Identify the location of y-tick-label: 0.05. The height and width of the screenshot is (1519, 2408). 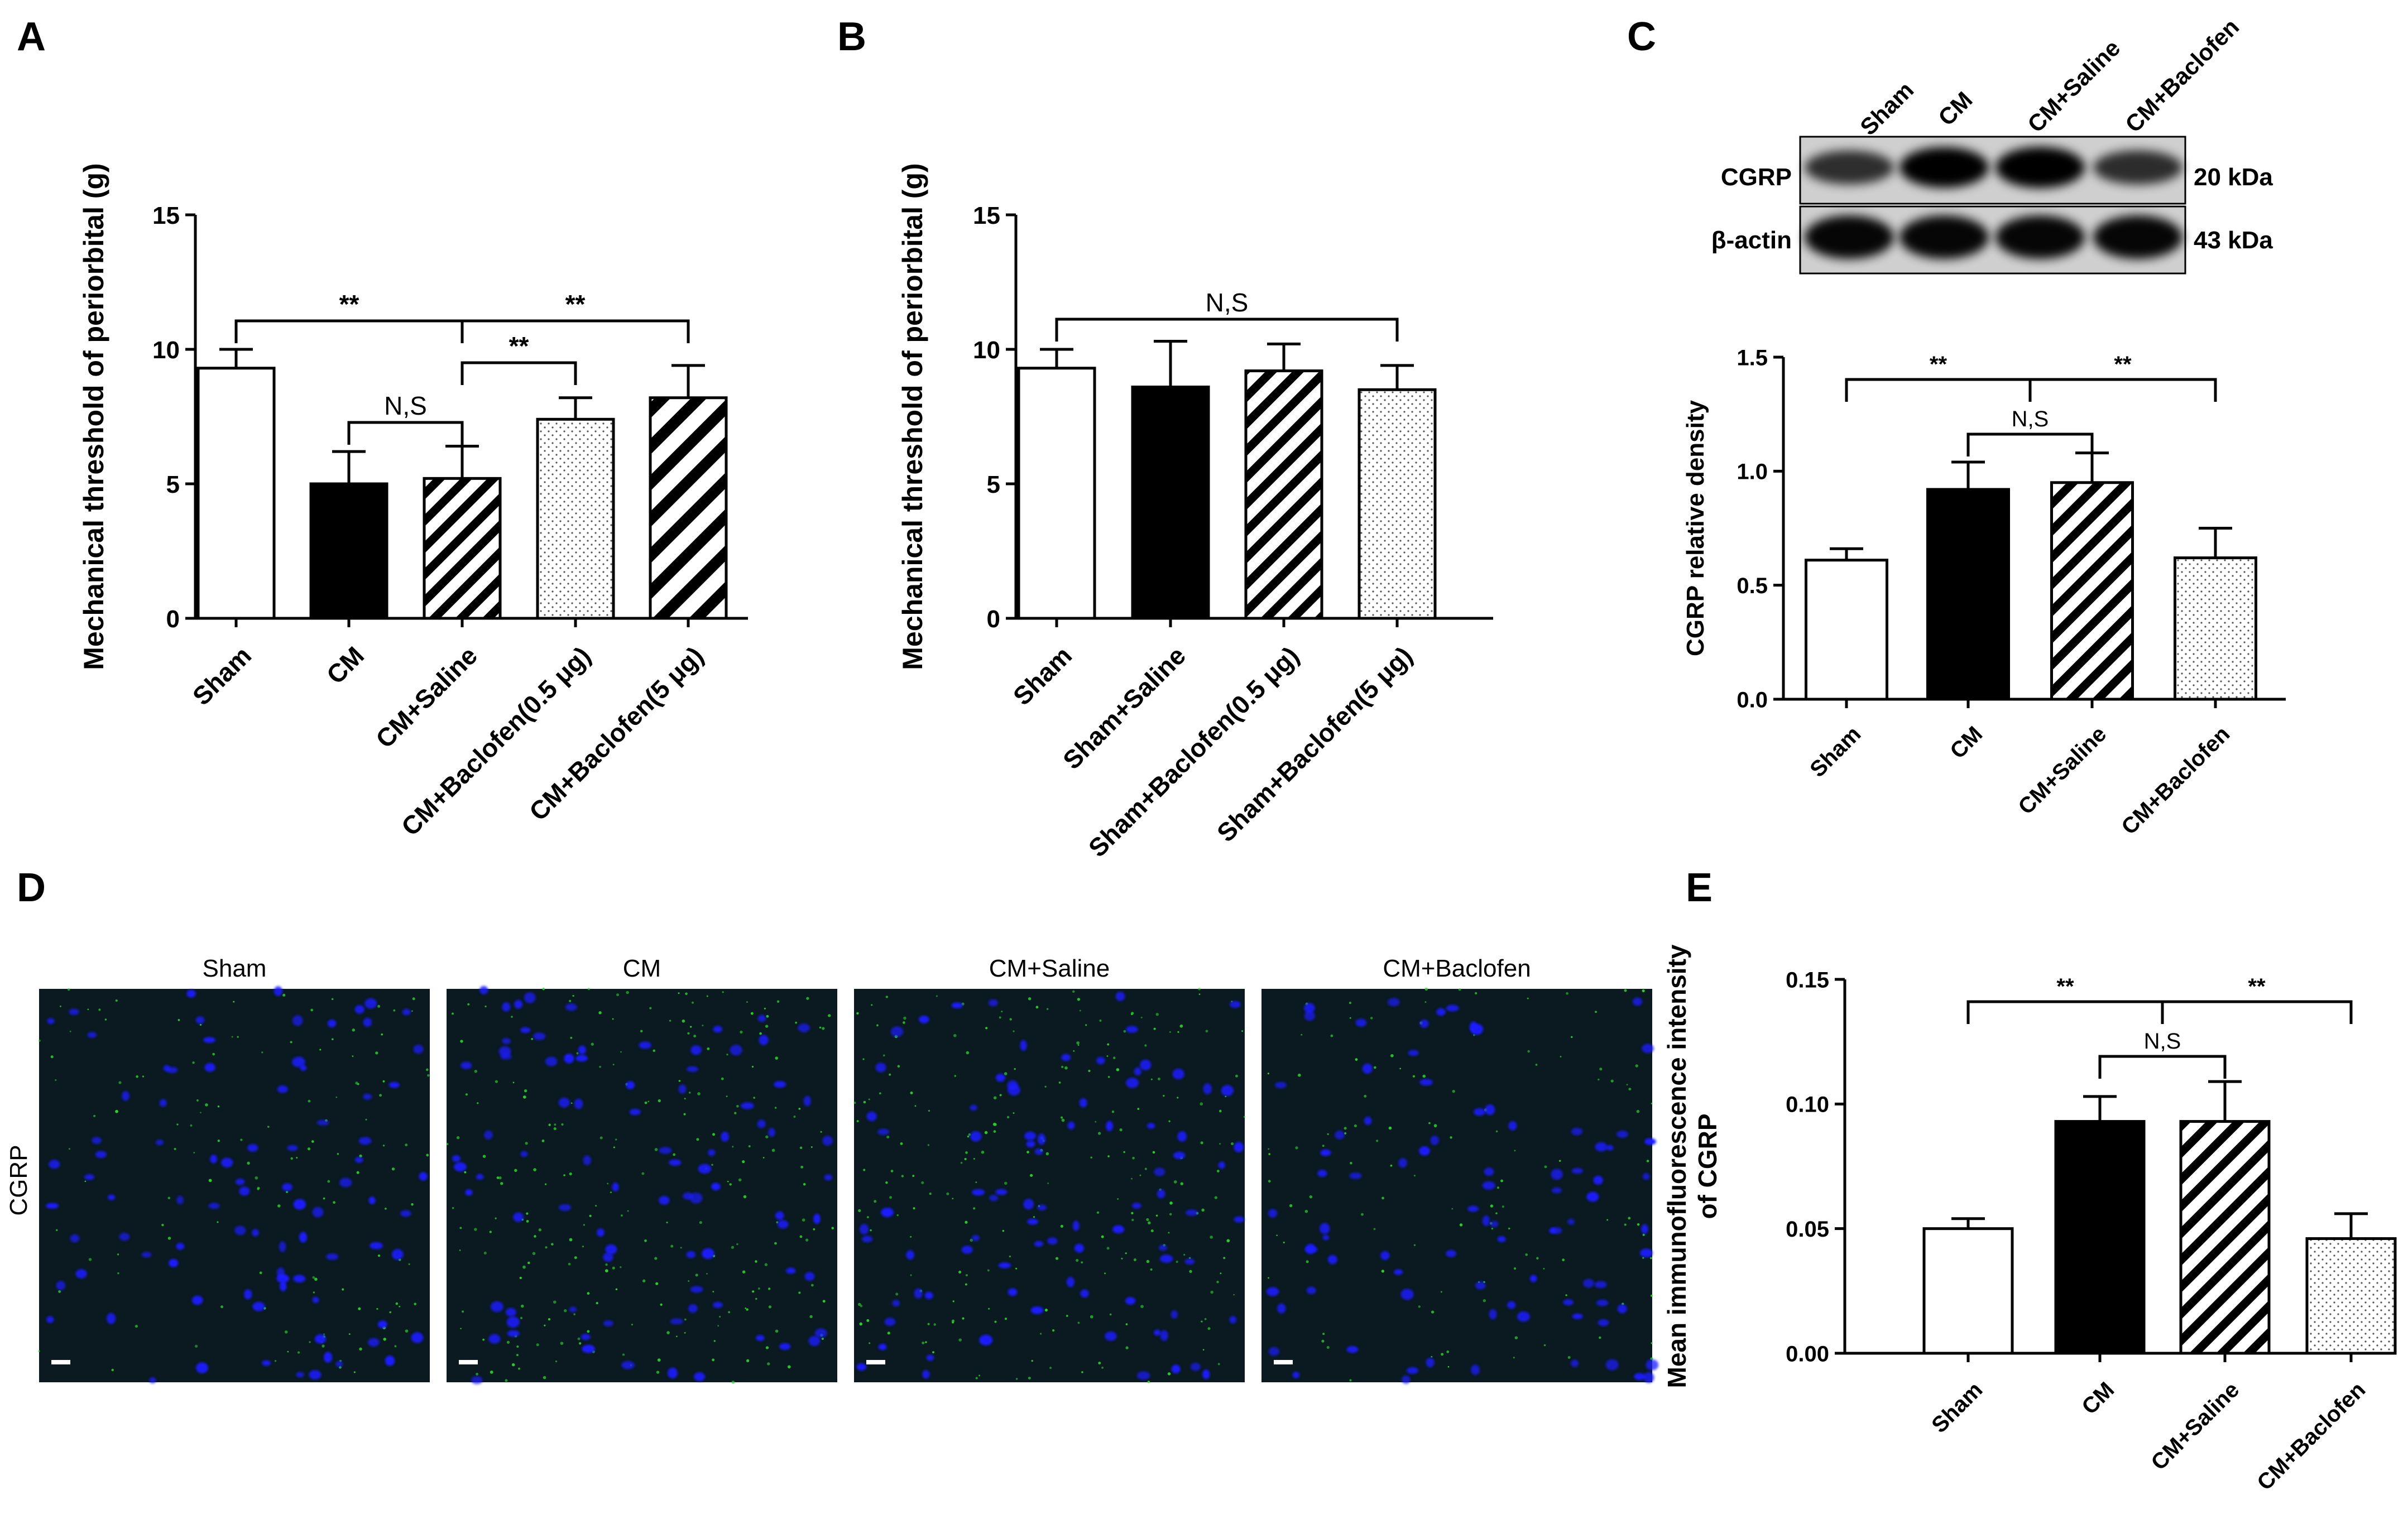
(1808, 1230).